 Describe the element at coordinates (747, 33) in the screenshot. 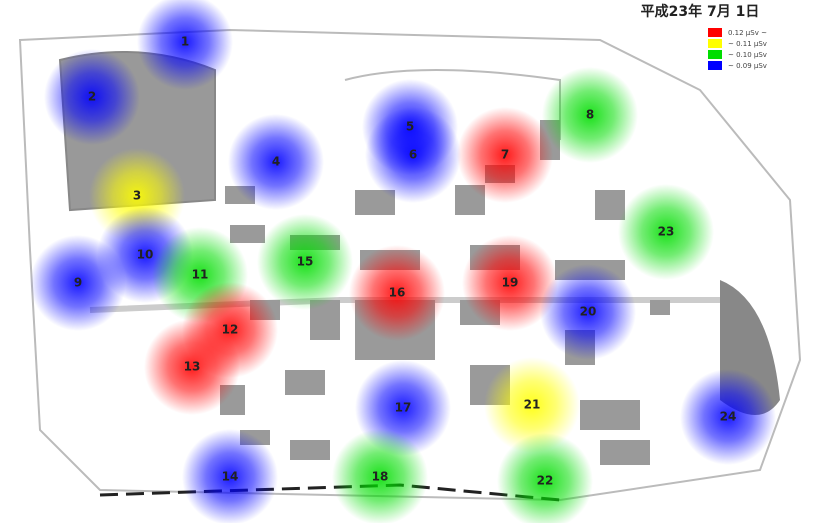

I see `legend-label: 0.12 μSv ~` at that location.